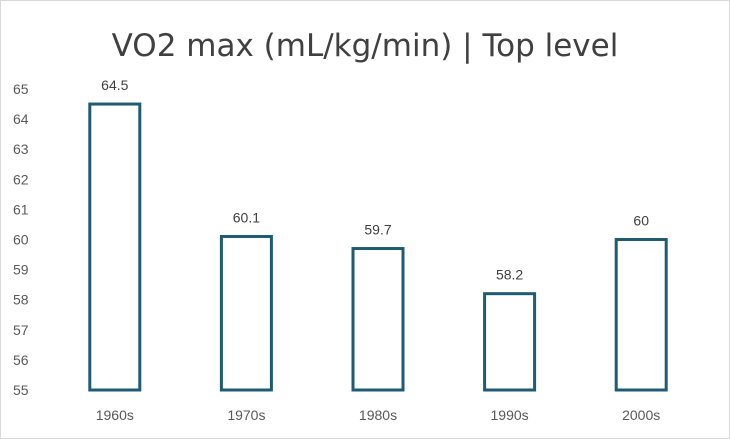 This screenshot has height=439, width=730. Describe the element at coordinates (21, 179) in the screenshot. I see `y-tick-label: 62` at that location.